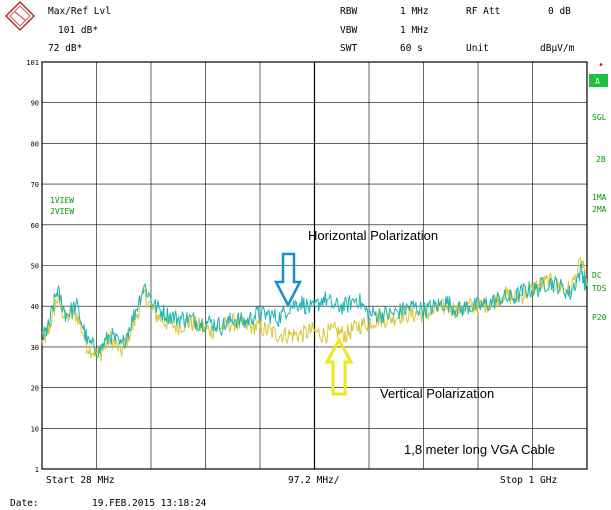 The width and height of the screenshot is (611, 510). I want to click on date-label: Date:, so click(24, 503).